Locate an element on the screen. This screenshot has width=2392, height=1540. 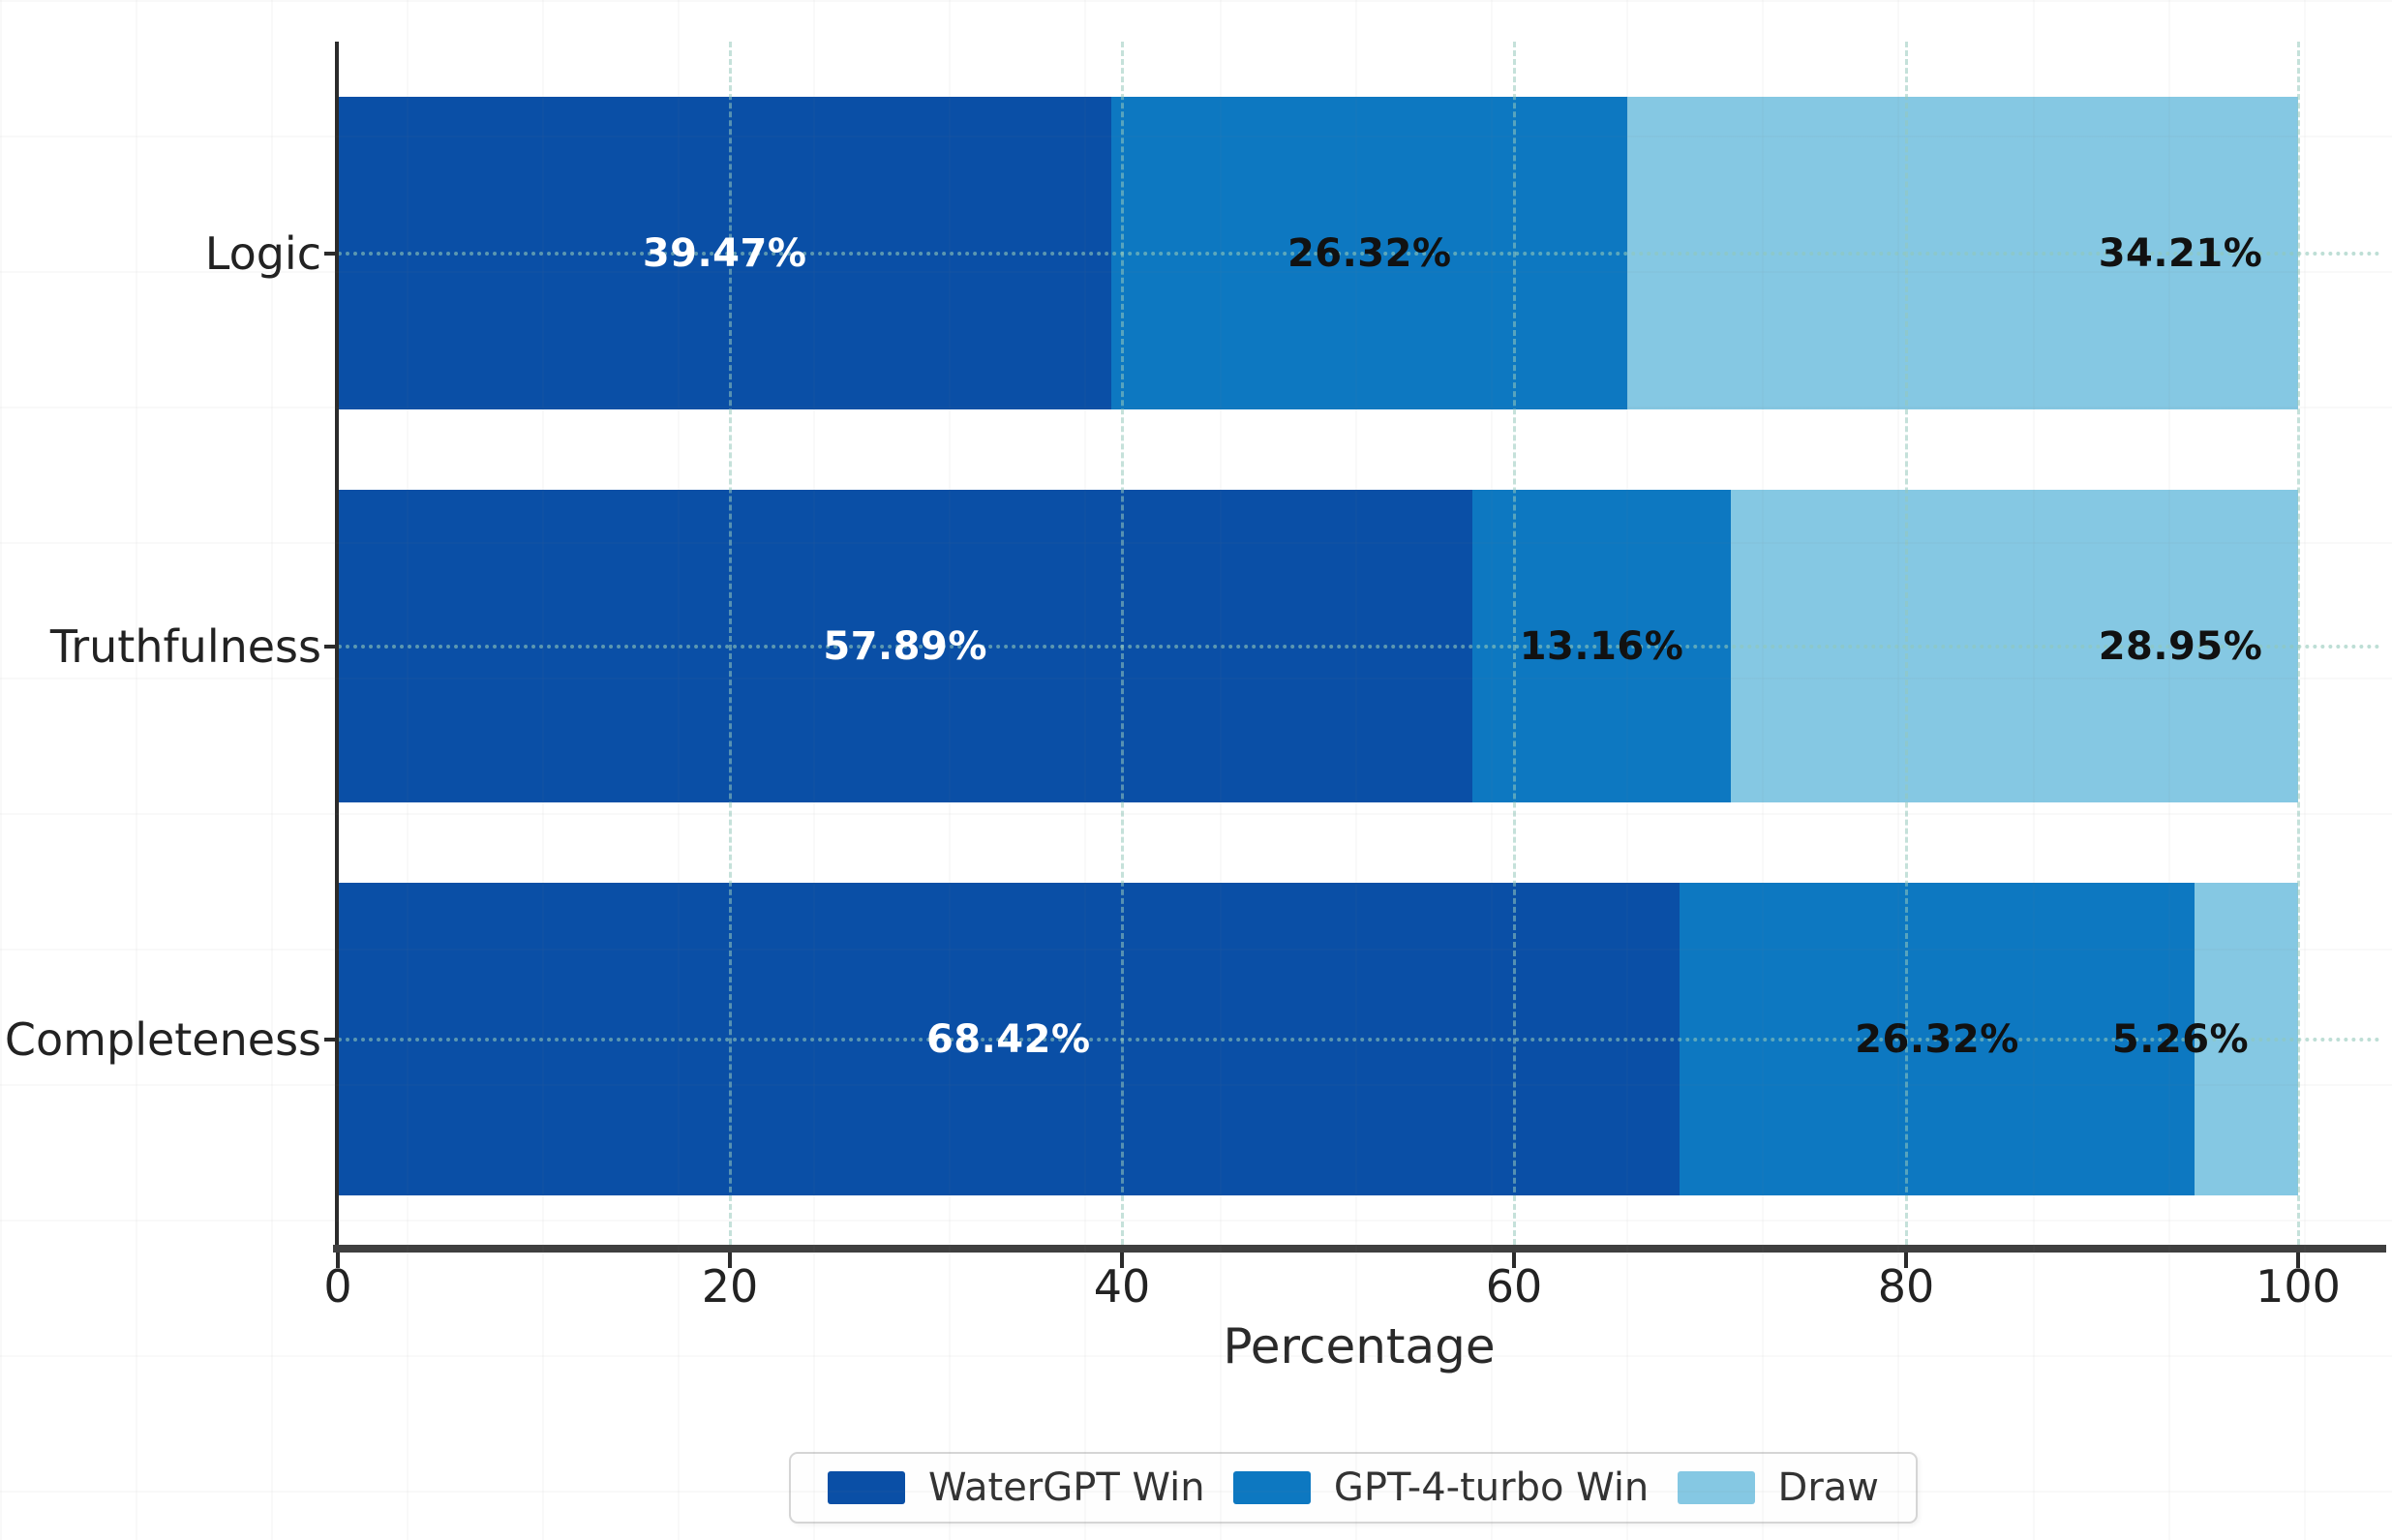
x-tick-label-40: 40 is located at coordinates (1122, 1286).